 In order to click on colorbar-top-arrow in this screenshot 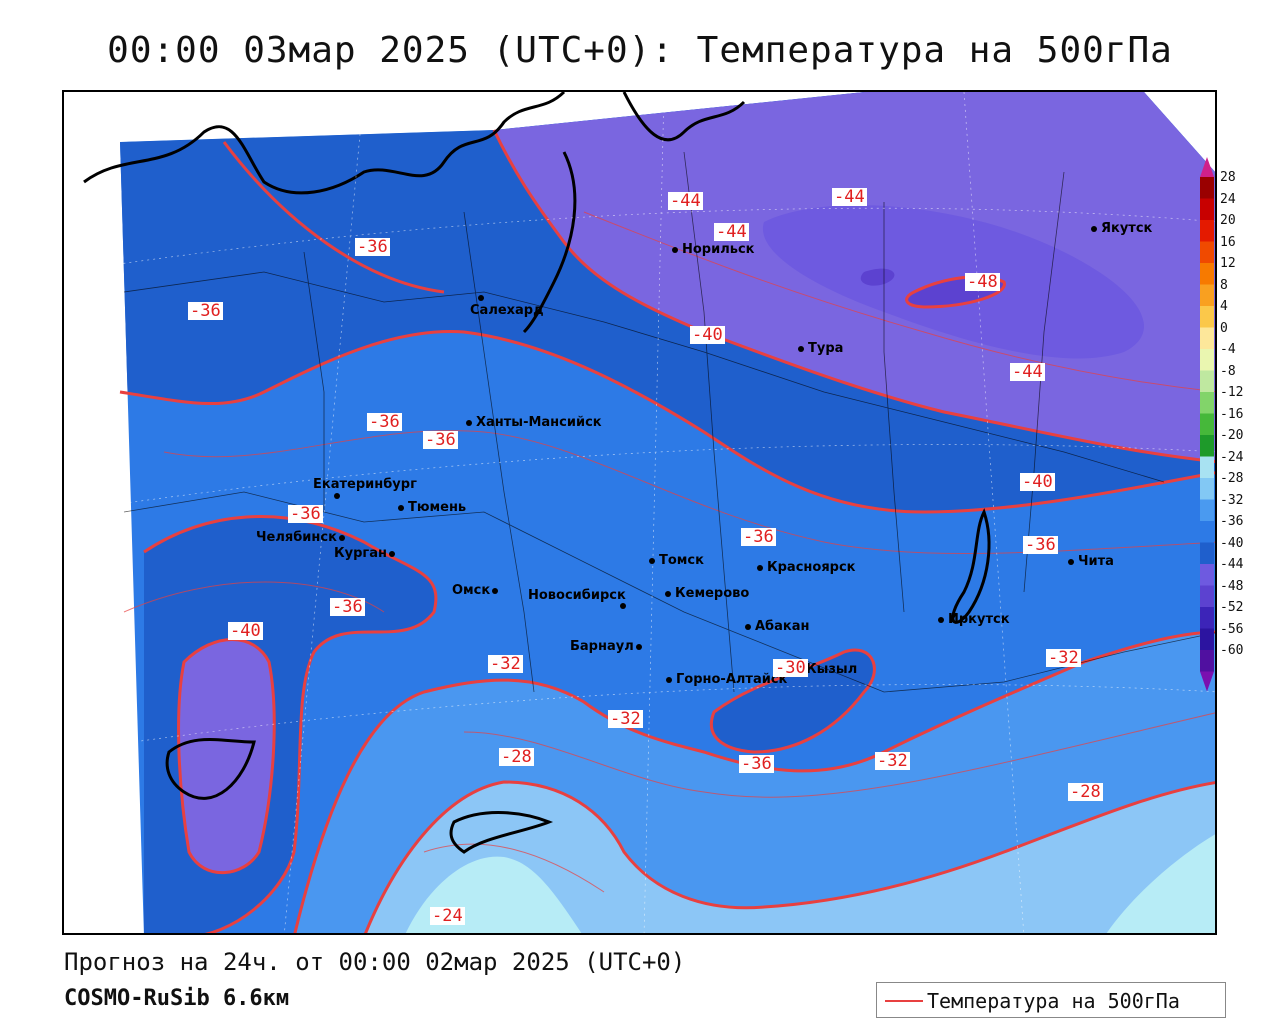, I will do `click(1207, 167)`.